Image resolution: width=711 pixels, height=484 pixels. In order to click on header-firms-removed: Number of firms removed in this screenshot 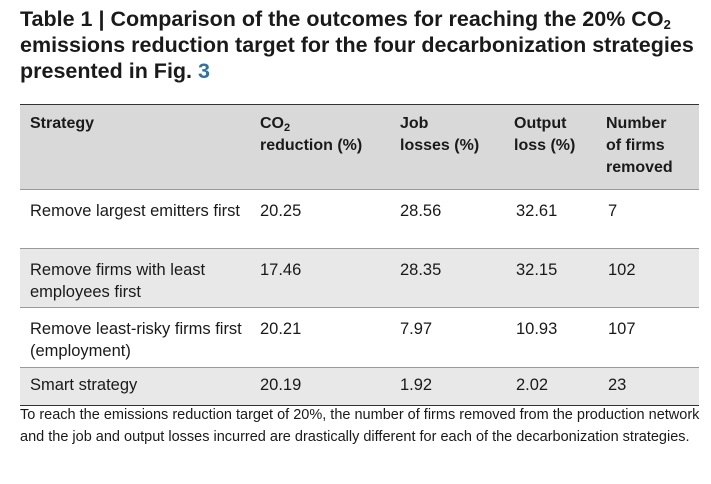, I will do `click(639, 146)`.